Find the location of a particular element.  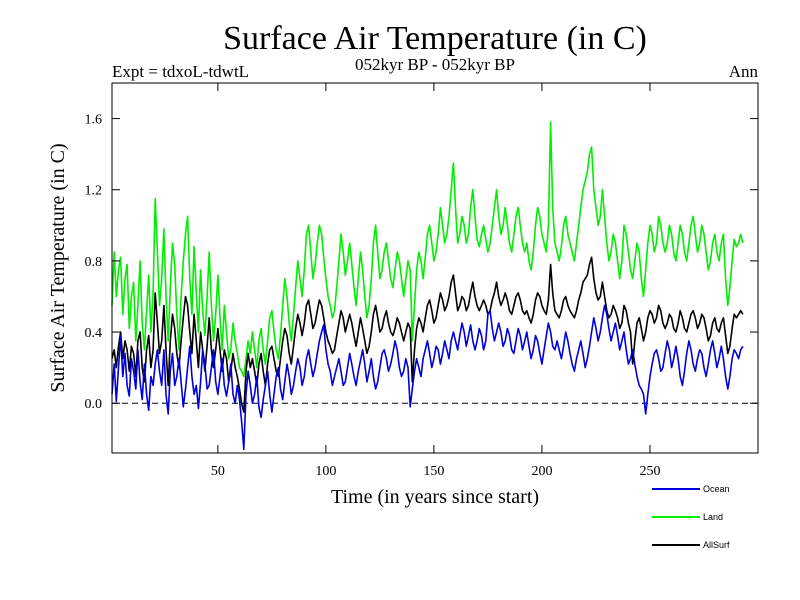

y-tick-label: 0.4 is located at coordinates (94, 333).